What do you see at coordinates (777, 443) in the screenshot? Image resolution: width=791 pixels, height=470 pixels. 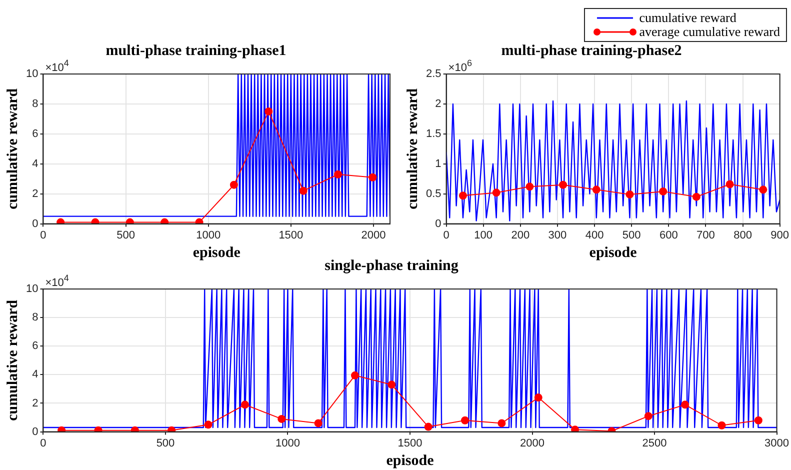 I see `x-tick-label: 3000` at bounding box center [777, 443].